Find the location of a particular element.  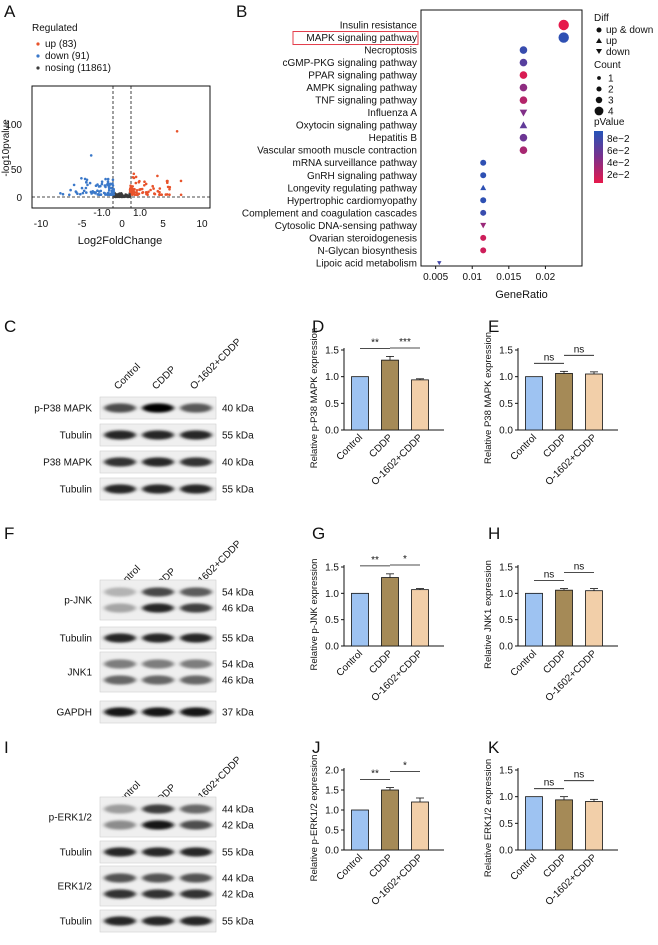

blot-row-label: Tubulin is located at coordinates (76, 922).